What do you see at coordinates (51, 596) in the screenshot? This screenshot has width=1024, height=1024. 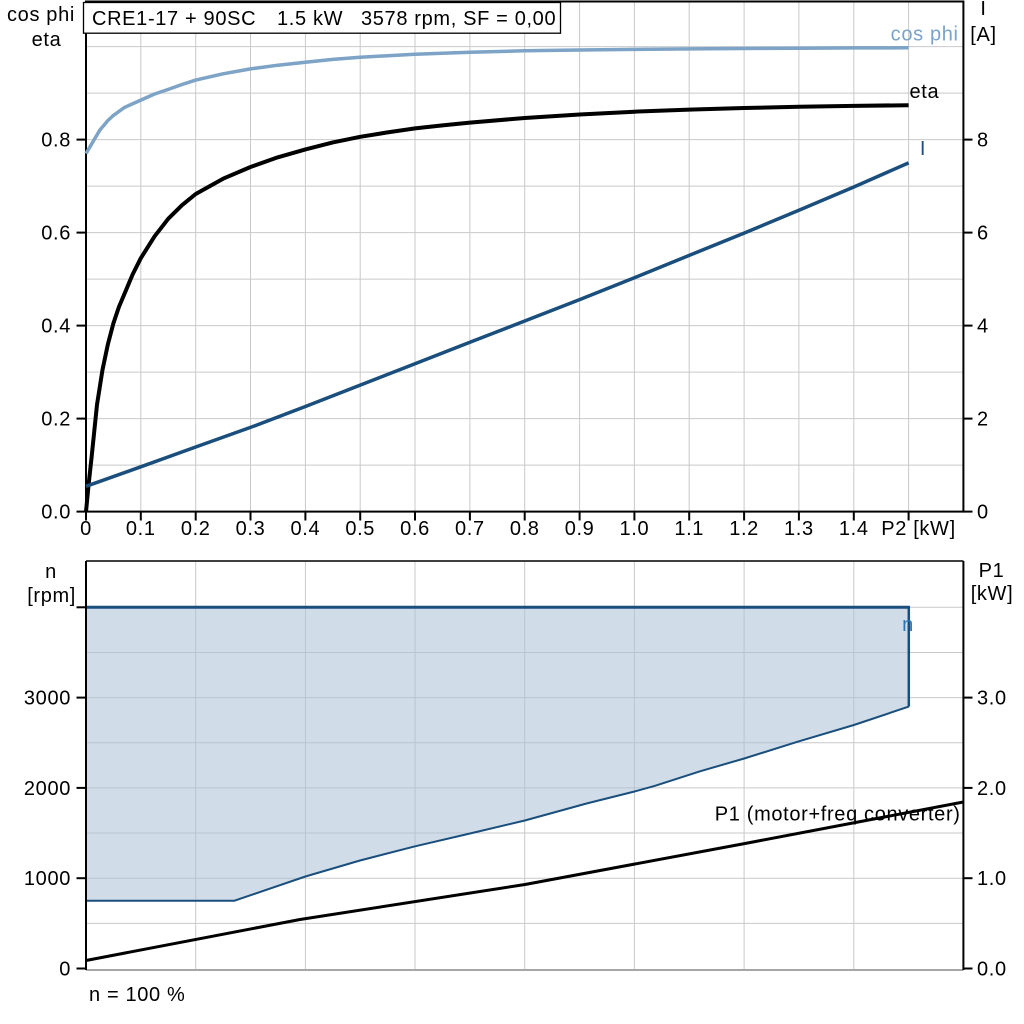 I see `svg-text: [rpm]` at bounding box center [51, 596].